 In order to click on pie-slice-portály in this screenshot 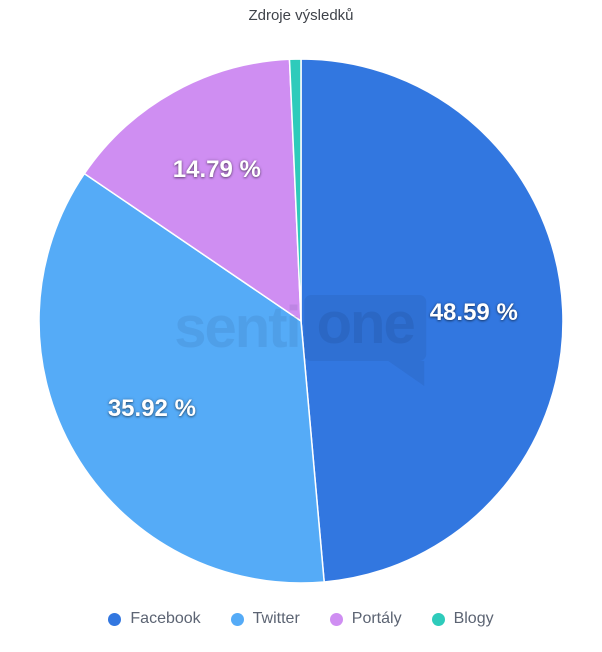, I will do `click(192, 190)`.